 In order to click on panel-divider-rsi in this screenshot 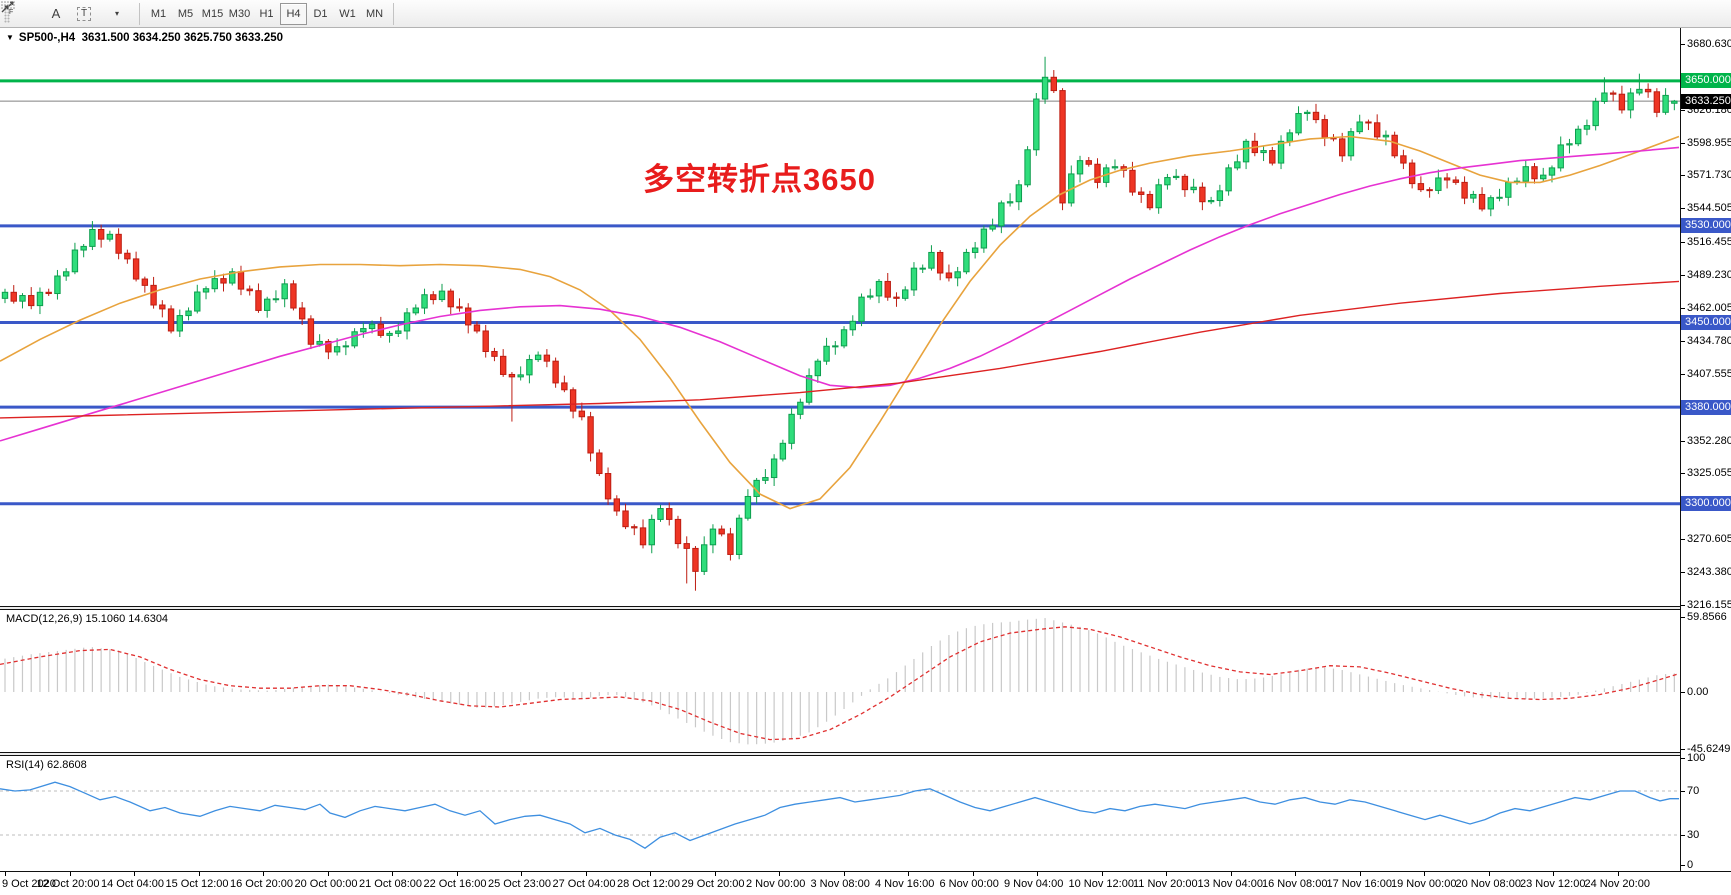, I will do `click(865, 754)`.